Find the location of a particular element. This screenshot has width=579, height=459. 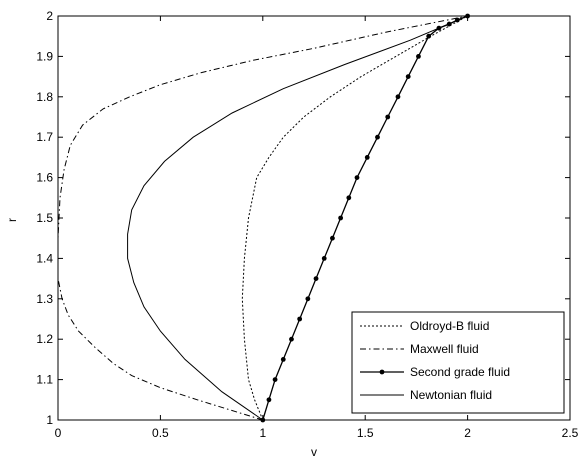

y-tick-label: 2 is located at coordinates (49, 16).